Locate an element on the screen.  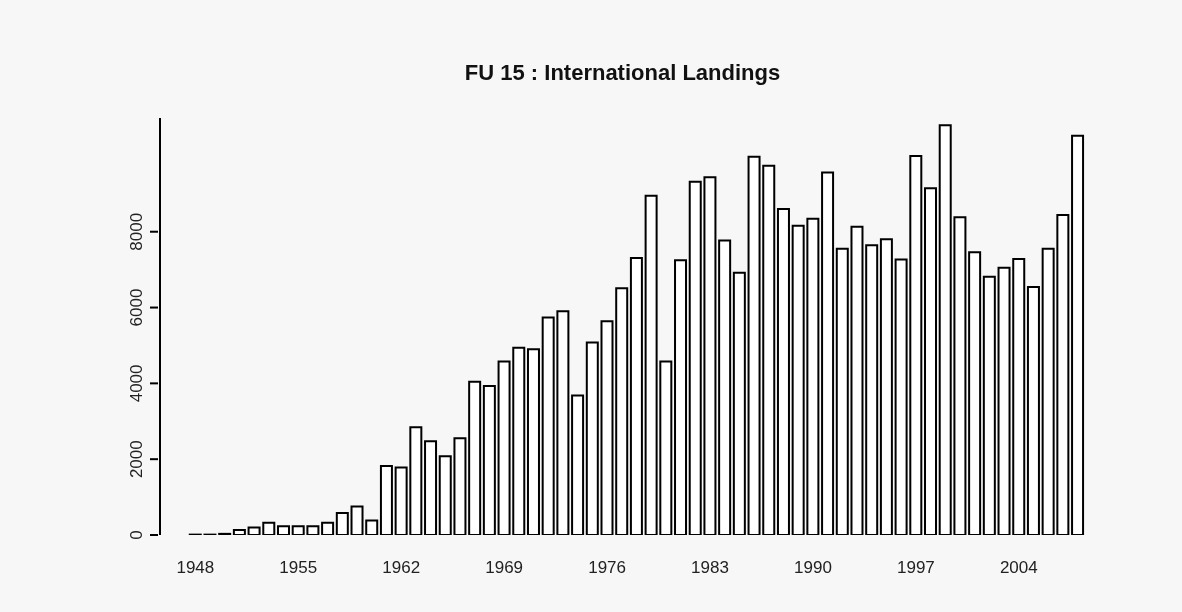
x-tick-label: 1976 is located at coordinates (607, 568).